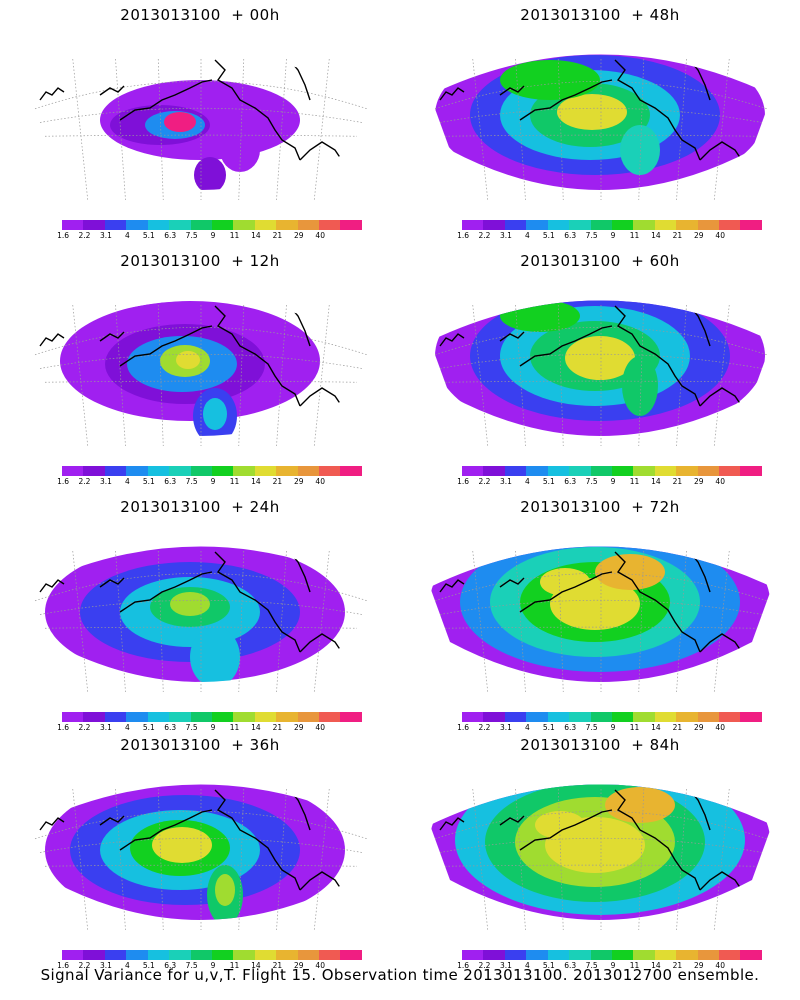  I want to click on colorbar-tick-label: 4, so click(127, 965).